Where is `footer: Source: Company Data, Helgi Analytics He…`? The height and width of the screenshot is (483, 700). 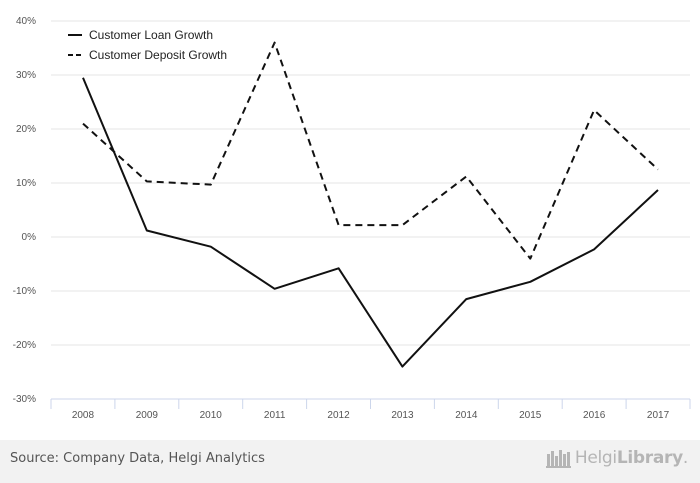 footer: Source: Company Data, Helgi Analytics He… is located at coordinates (350, 461).